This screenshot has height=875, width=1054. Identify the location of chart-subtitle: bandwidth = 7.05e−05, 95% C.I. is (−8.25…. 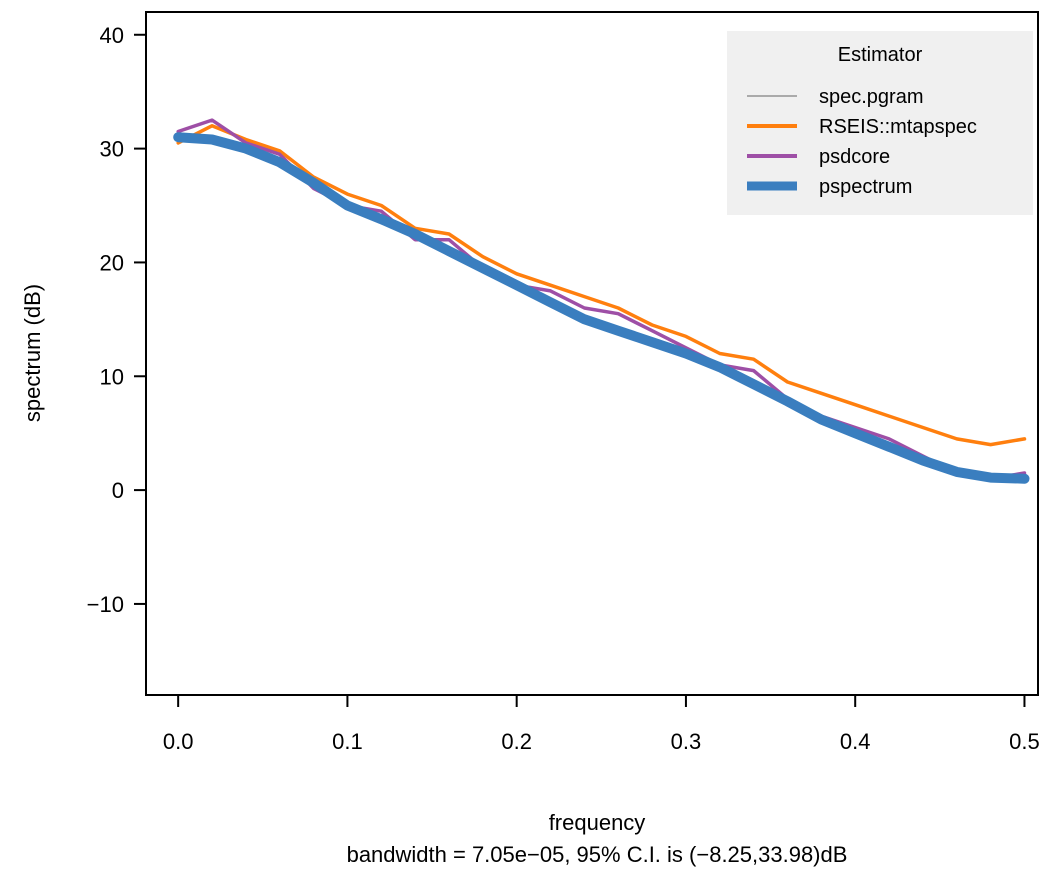
(597, 854).